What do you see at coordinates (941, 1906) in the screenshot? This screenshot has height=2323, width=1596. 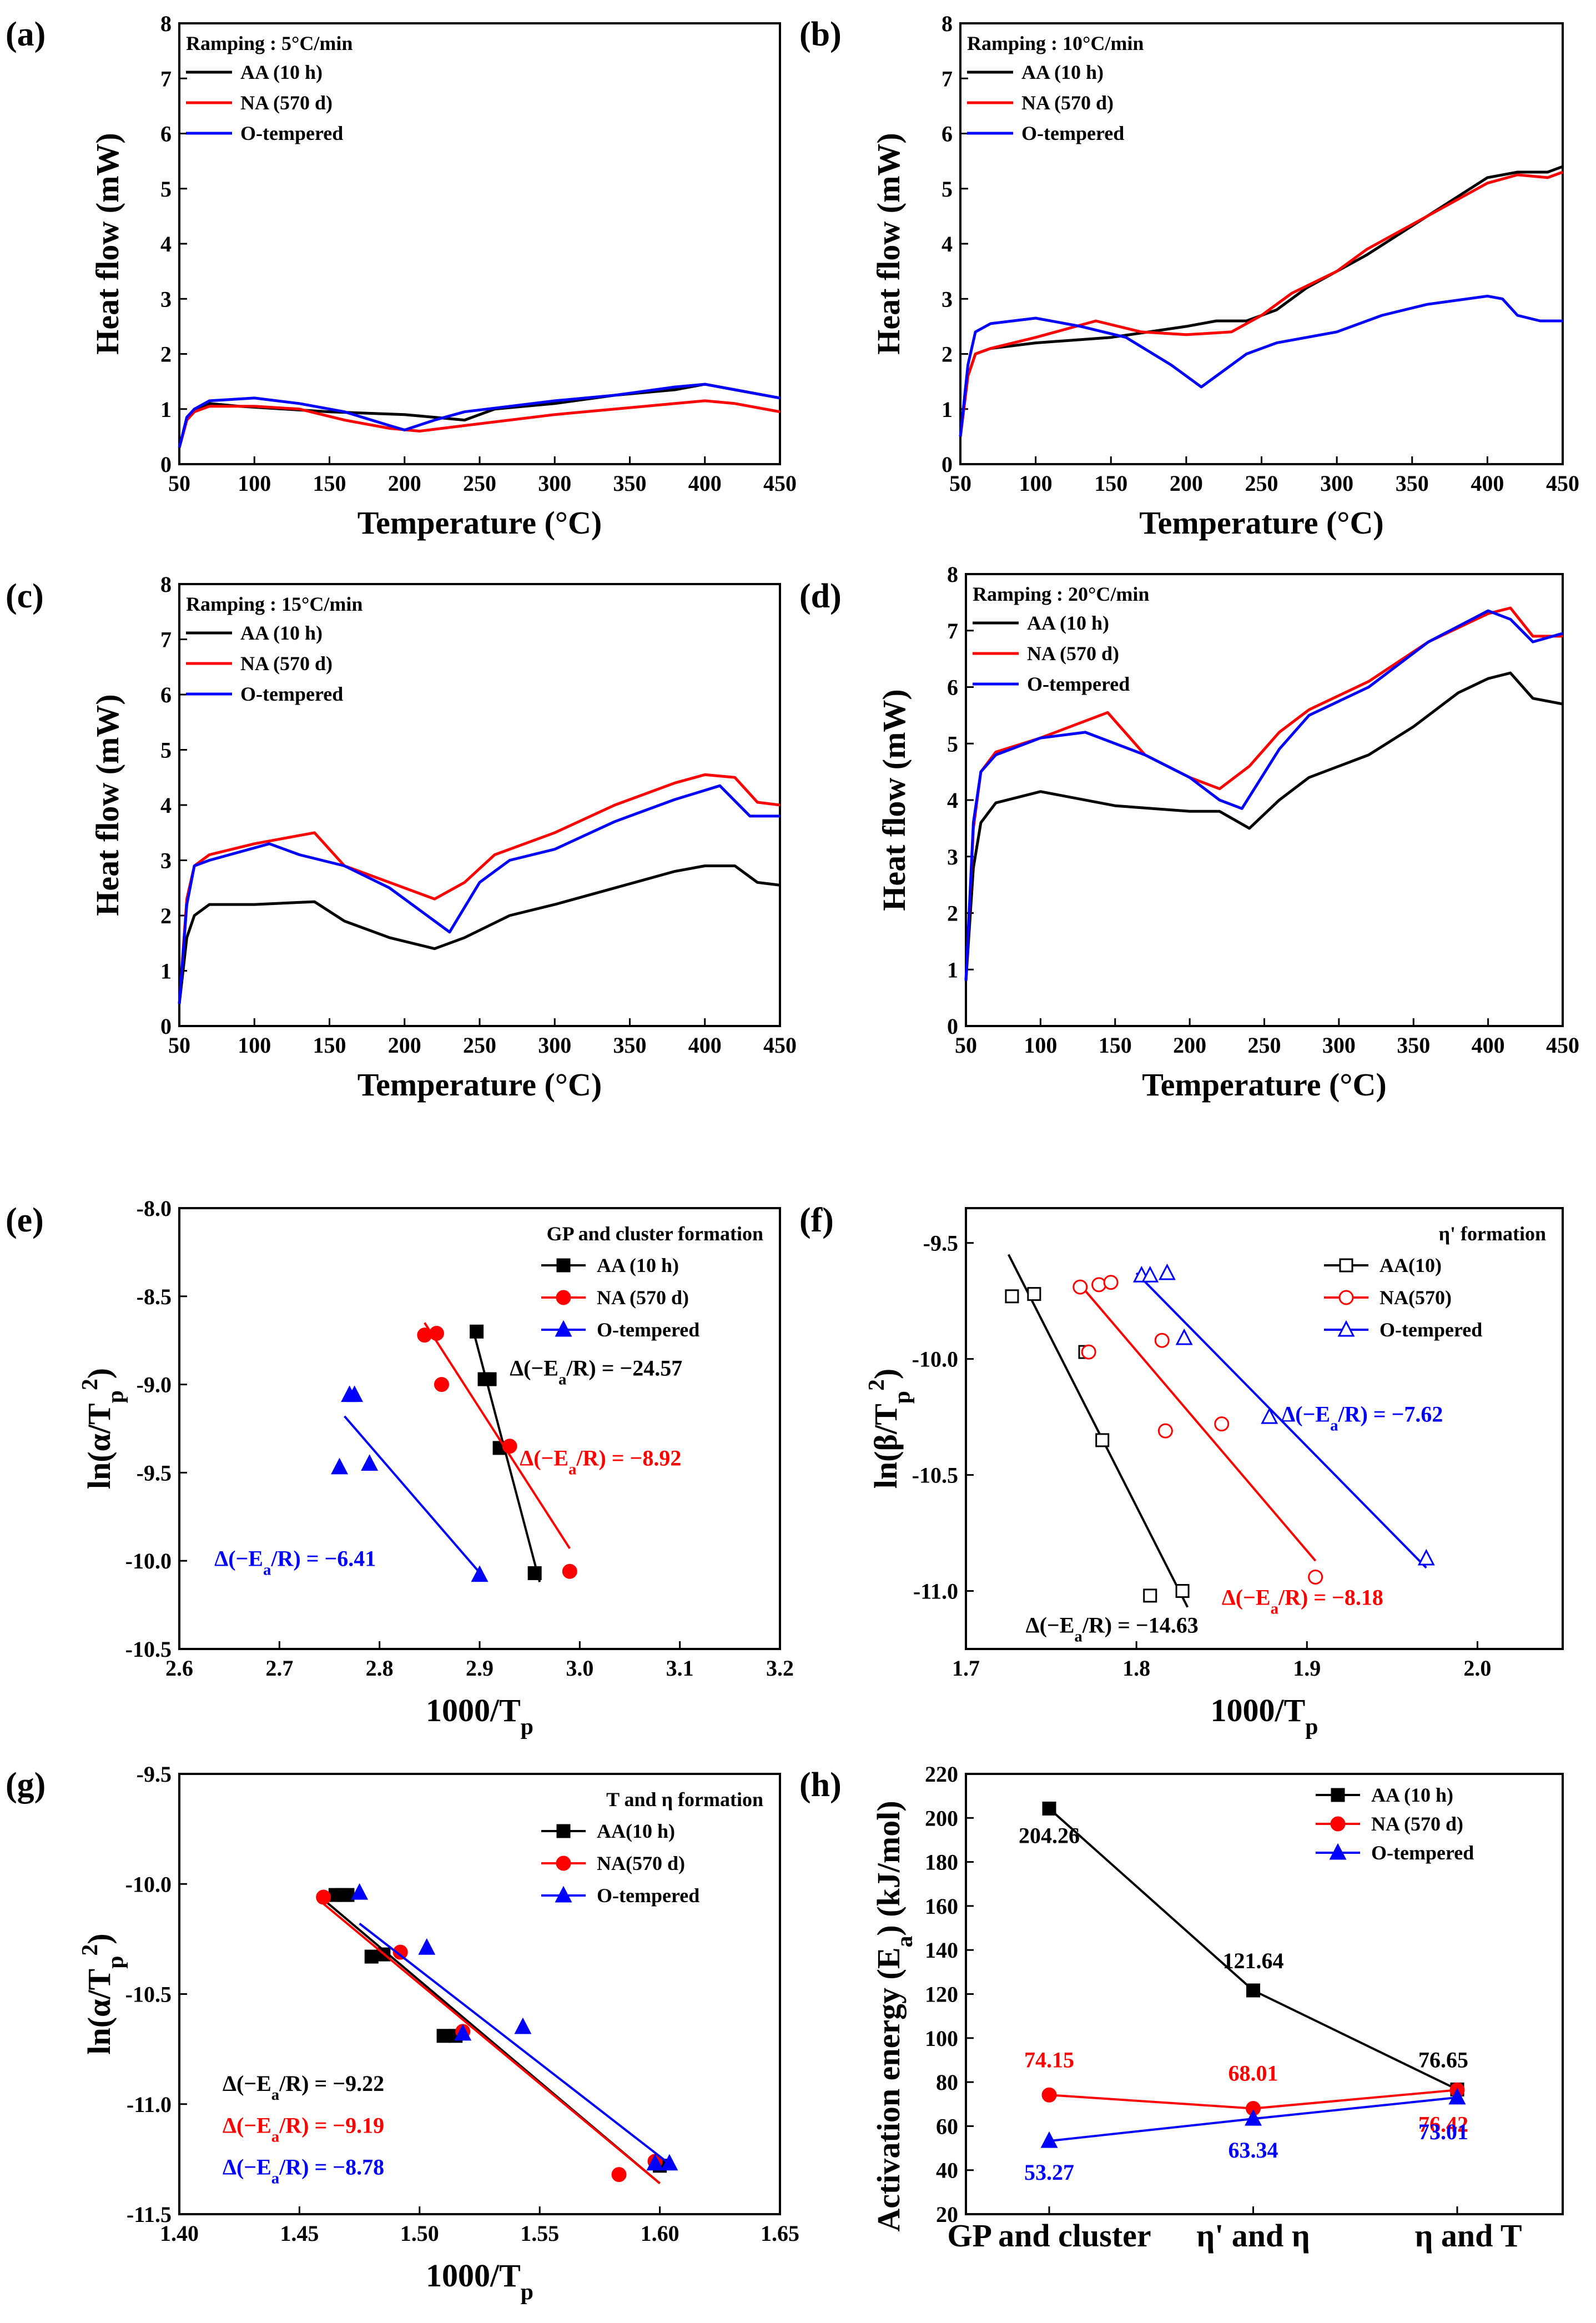 I see `y-tick-label: 160` at bounding box center [941, 1906].